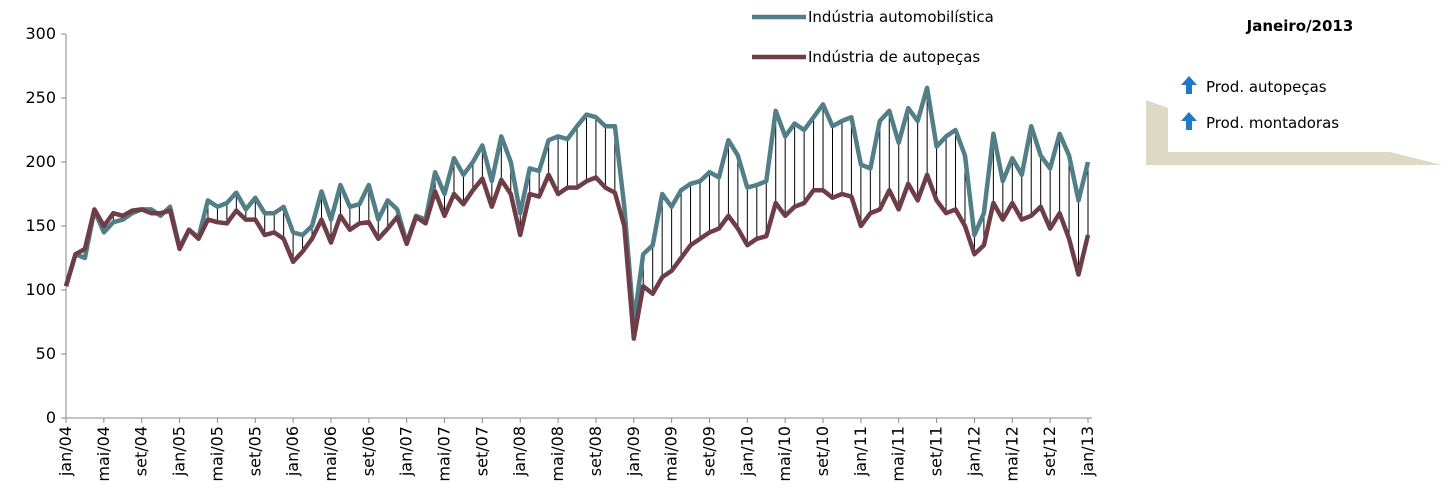  What do you see at coordinates (633, 451) in the screenshot?
I see `x-tick-label: jan/09` at bounding box center [633, 451].